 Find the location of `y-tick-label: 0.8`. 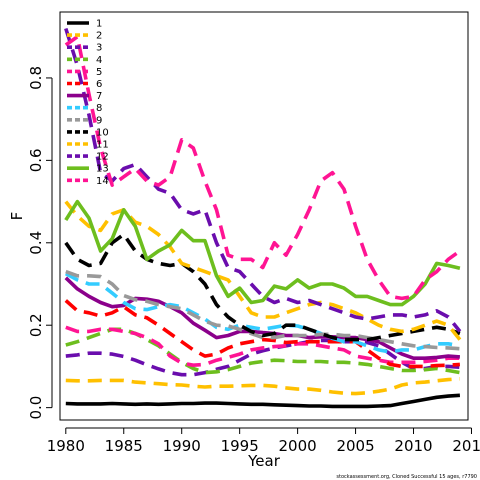

y-tick-label: 0.8 is located at coordinates (36, 78).